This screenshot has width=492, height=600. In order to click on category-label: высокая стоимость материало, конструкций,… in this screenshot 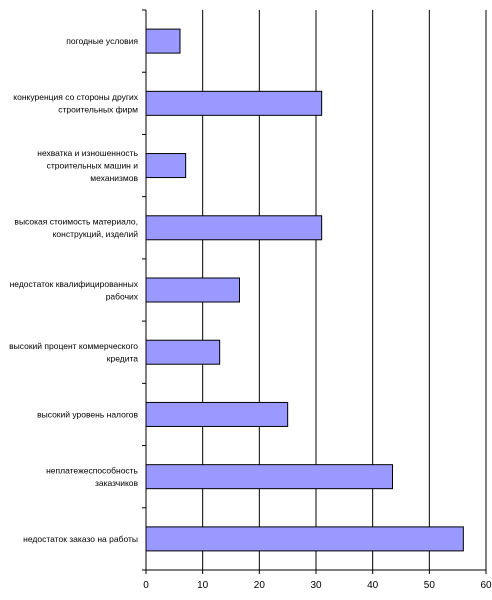, I will do `click(76, 228)`.